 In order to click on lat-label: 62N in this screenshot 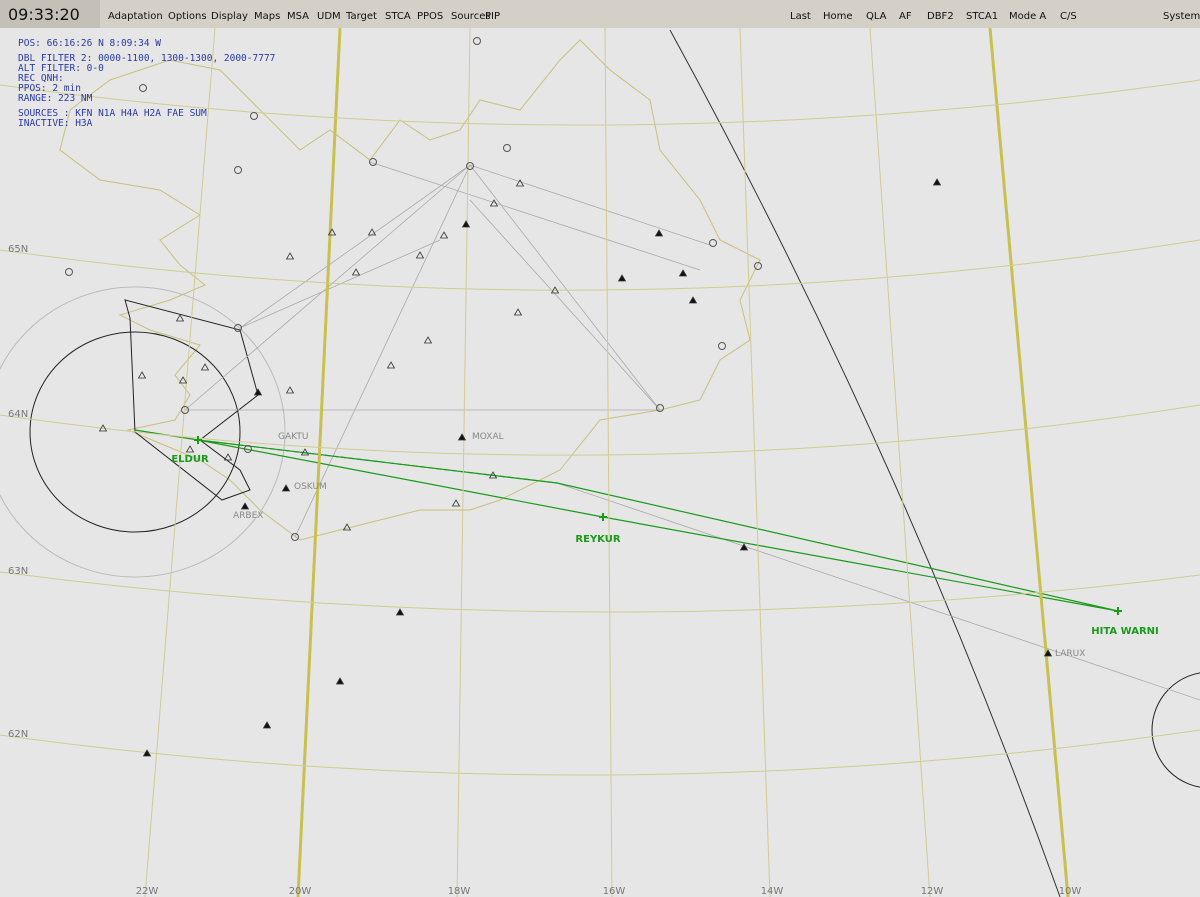, I will do `click(18, 734)`.